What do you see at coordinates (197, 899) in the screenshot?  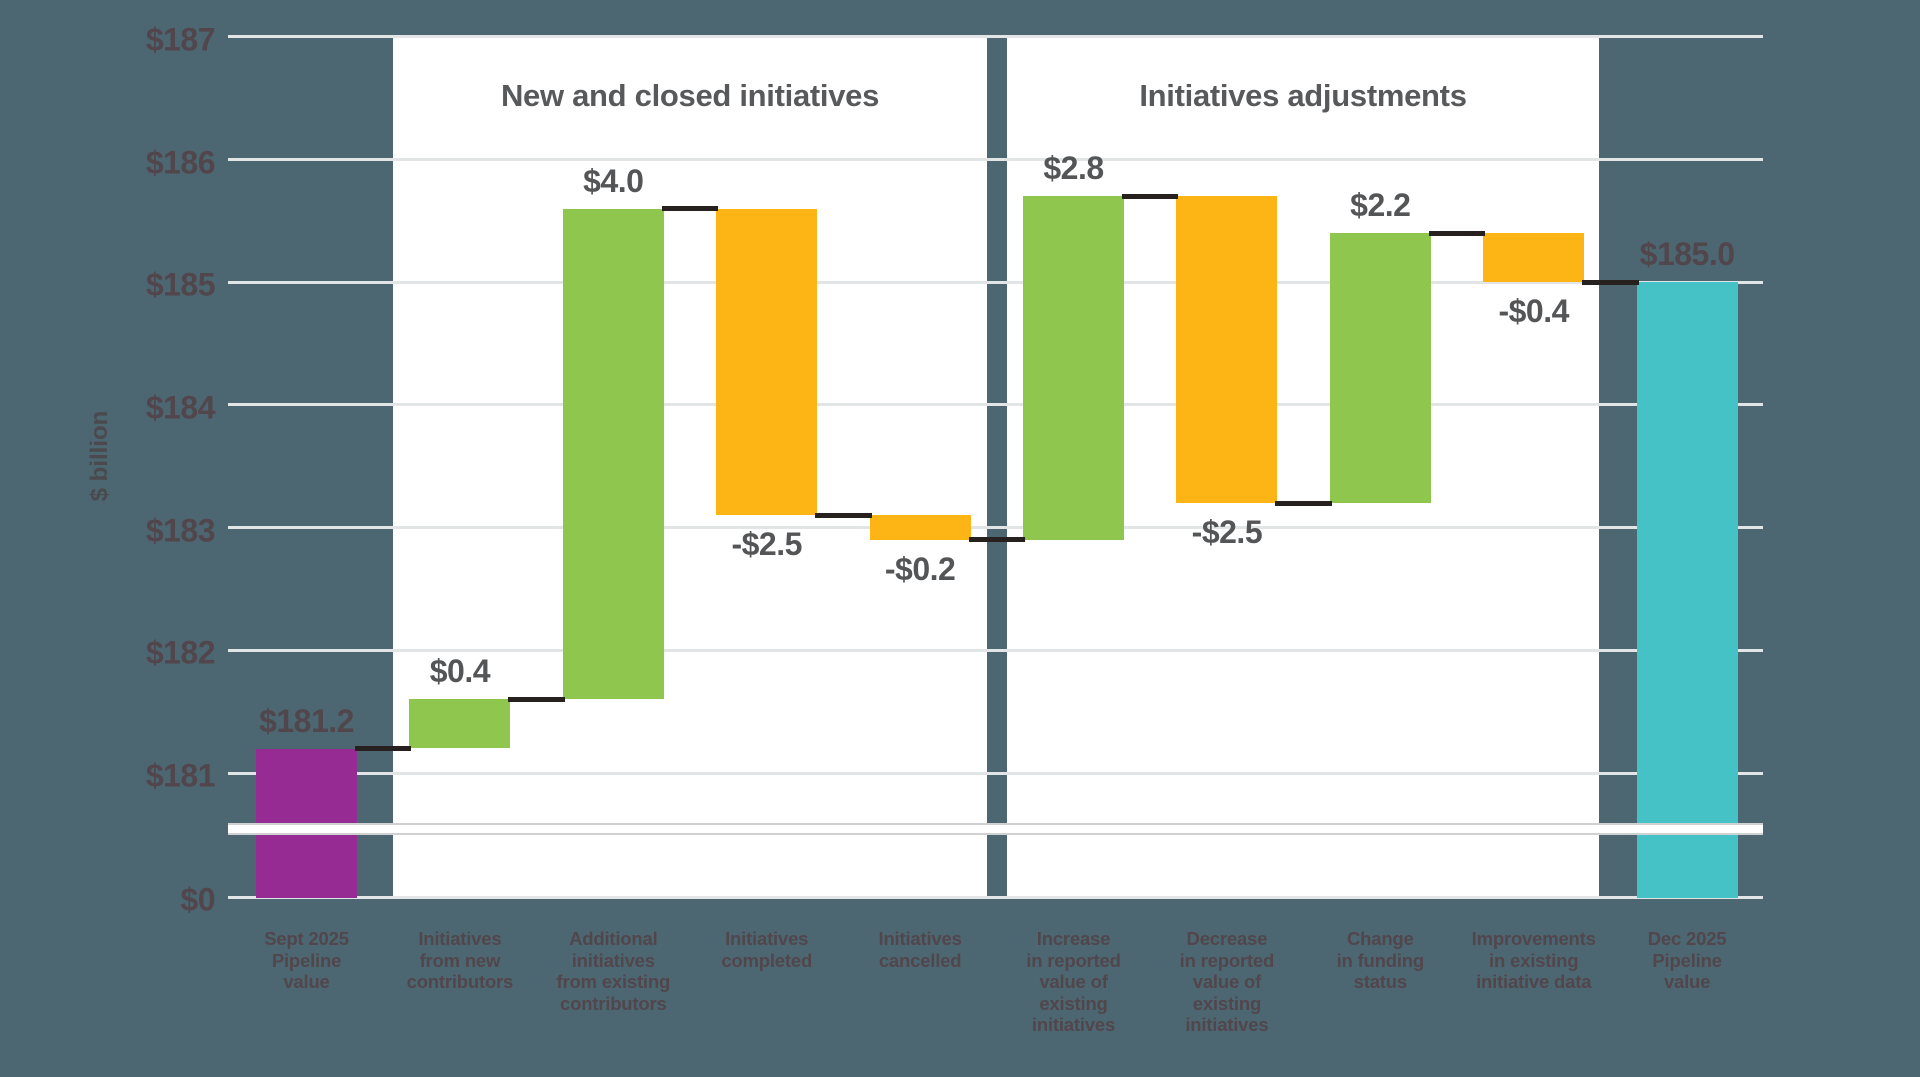 I see `y-tick-label: $0` at bounding box center [197, 899].